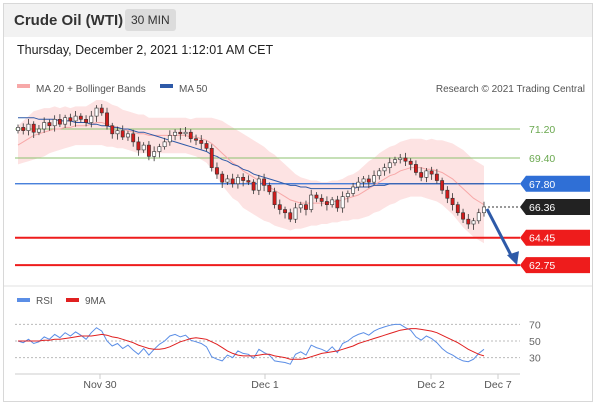 This screenshot has height=405, width=596. I want to click on pivot-tag, so click(555, 183).